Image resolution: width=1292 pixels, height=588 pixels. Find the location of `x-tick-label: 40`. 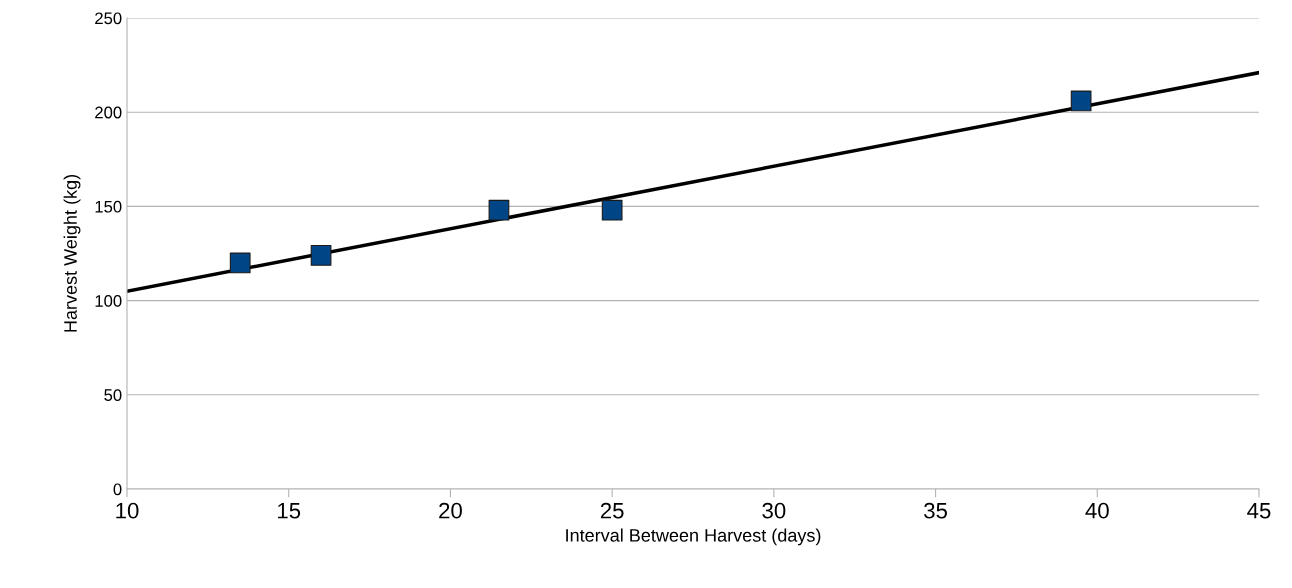

x-tick-label: 40 is located at coordinates (1097, 510).